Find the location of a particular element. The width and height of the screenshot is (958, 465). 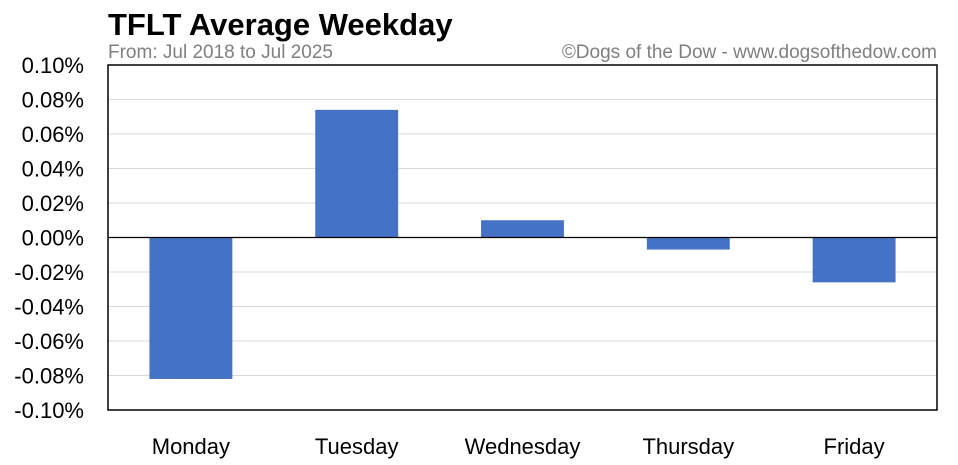

chart-credit: ©Dogs of the Dow - www.dogsofthedow.com is located at coordinates (749, 52).